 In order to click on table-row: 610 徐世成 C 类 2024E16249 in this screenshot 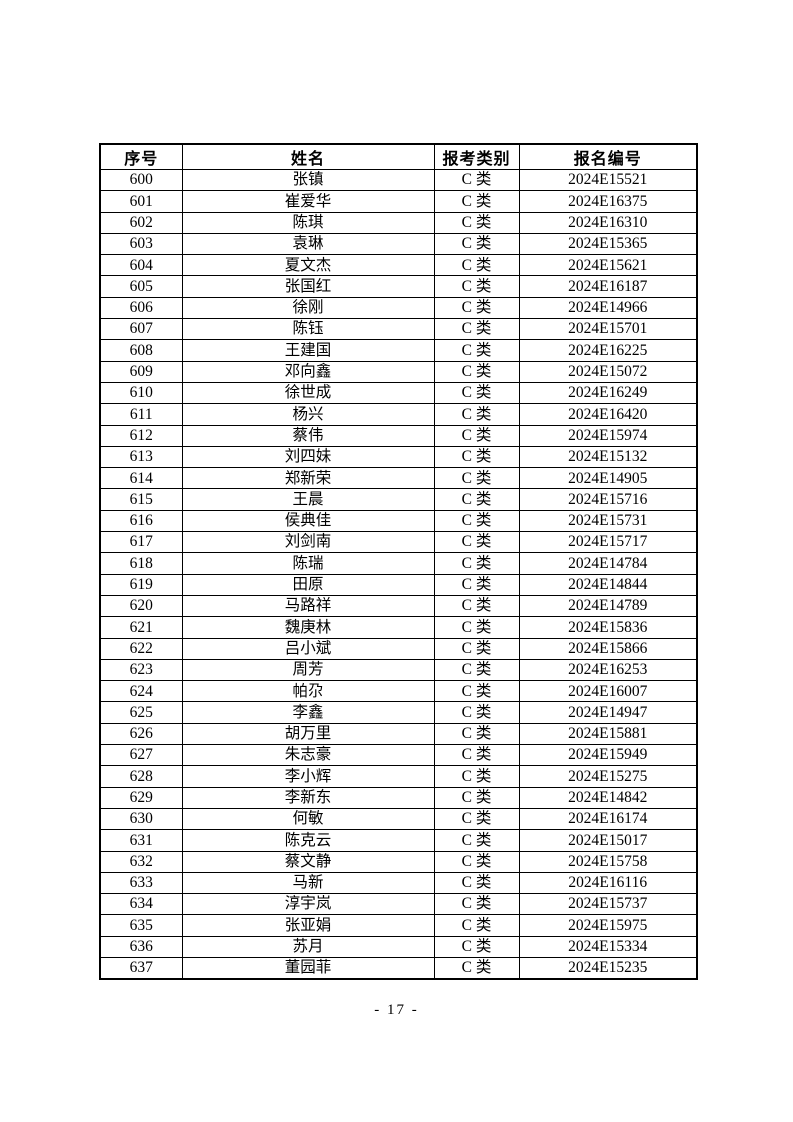, I will do `click(398, 393)`.